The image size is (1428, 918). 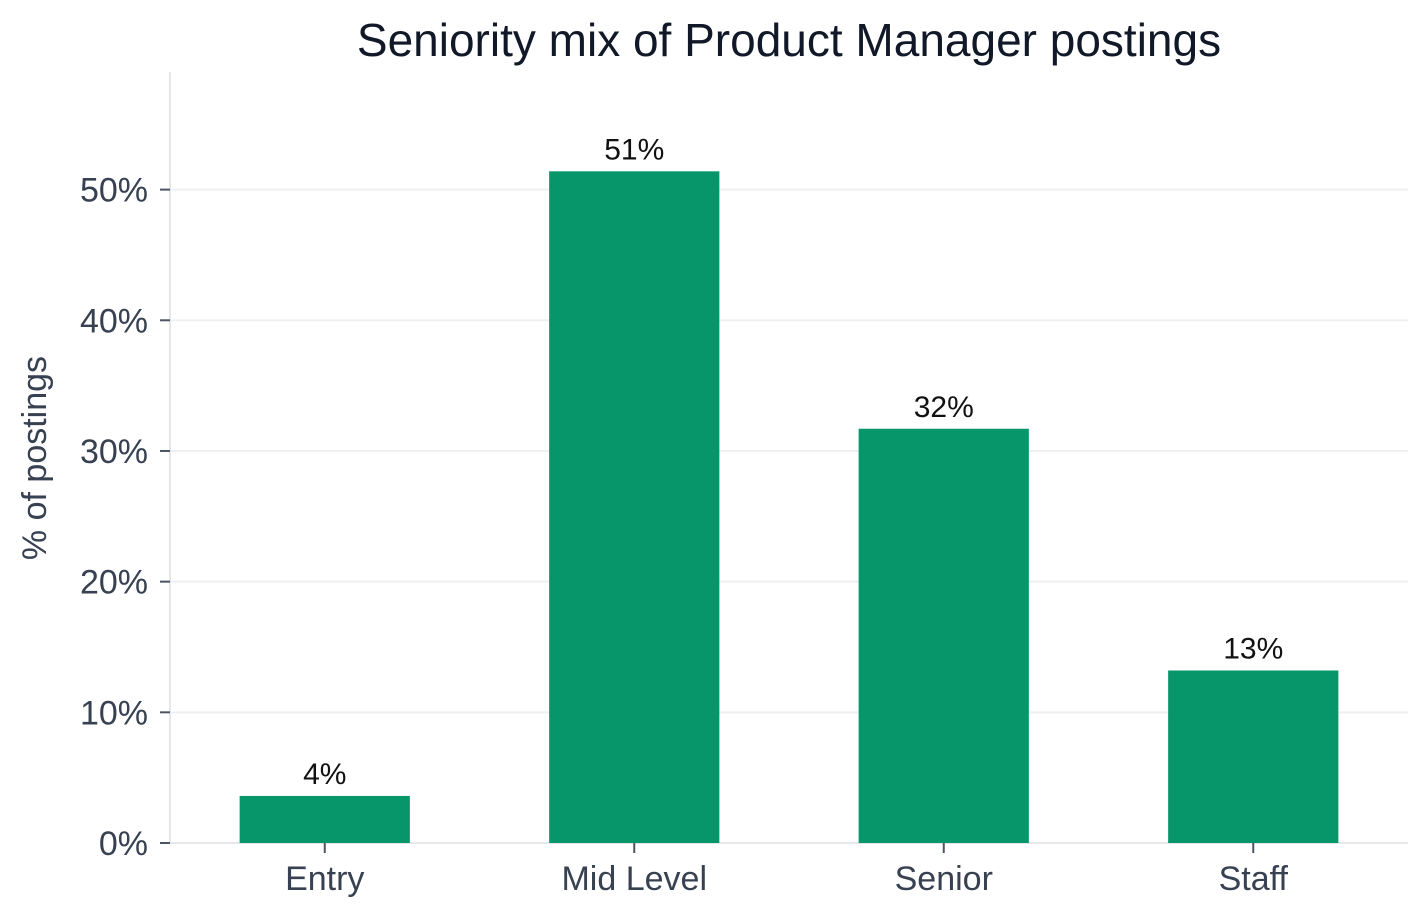 What do you see at coordinates (634, 507) in the screenshot?
I see `bar-mid-level` at bounding box center [634, 507].